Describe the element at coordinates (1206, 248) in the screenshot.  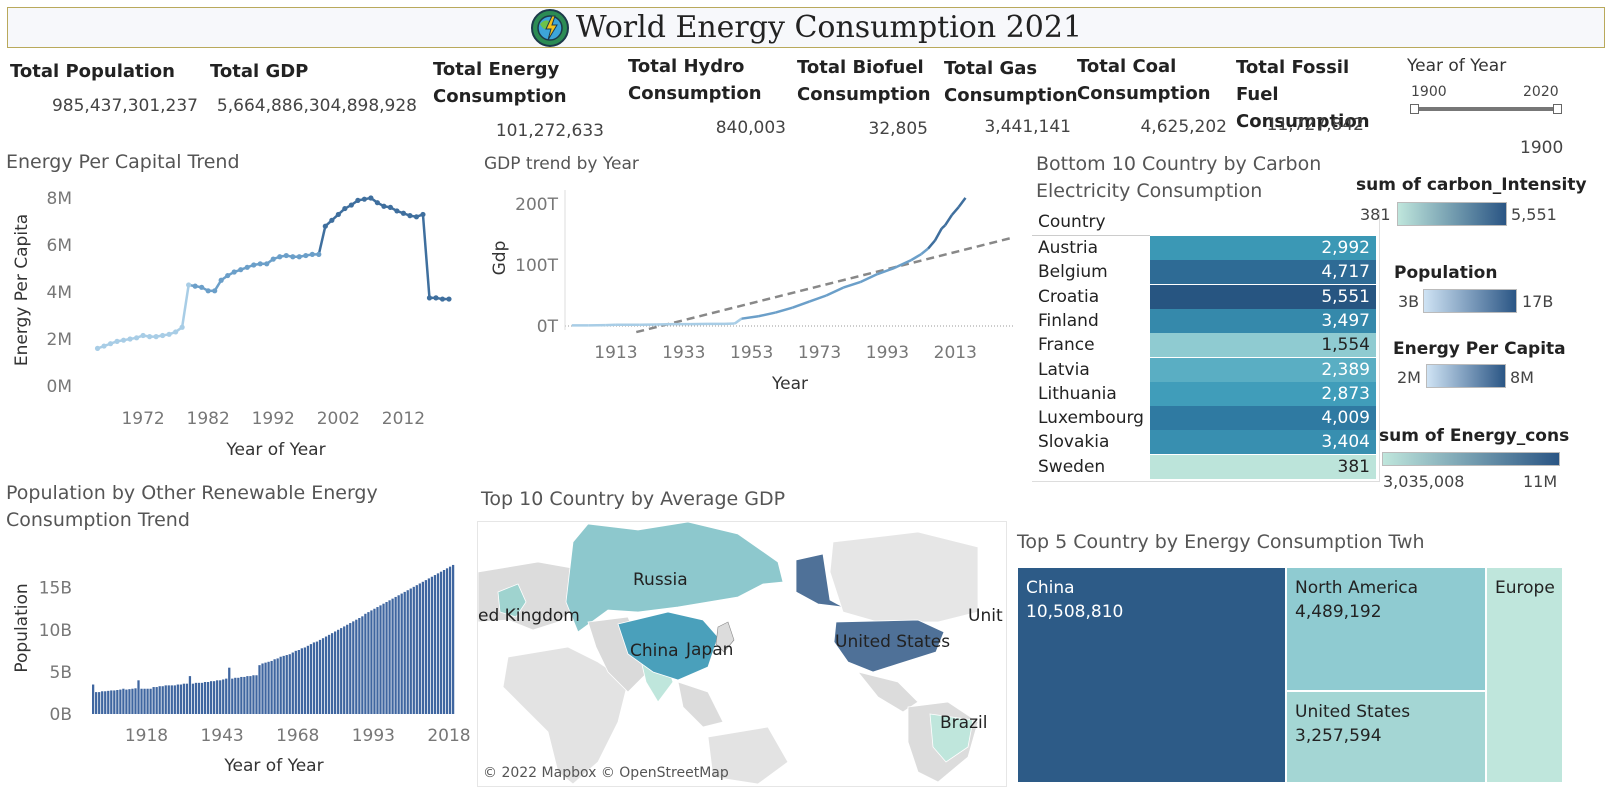
I see `table-row: Austria 2,992` at that location.